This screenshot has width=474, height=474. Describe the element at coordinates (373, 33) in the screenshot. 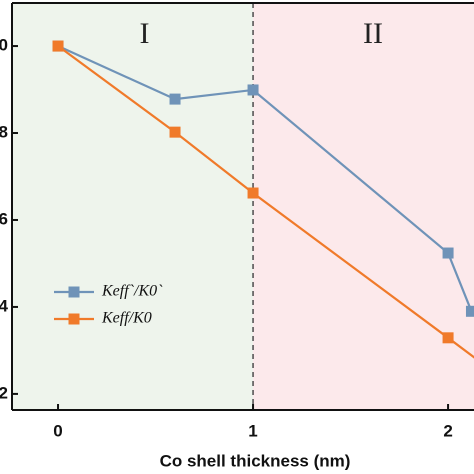

I see `region-label: II` at that location.